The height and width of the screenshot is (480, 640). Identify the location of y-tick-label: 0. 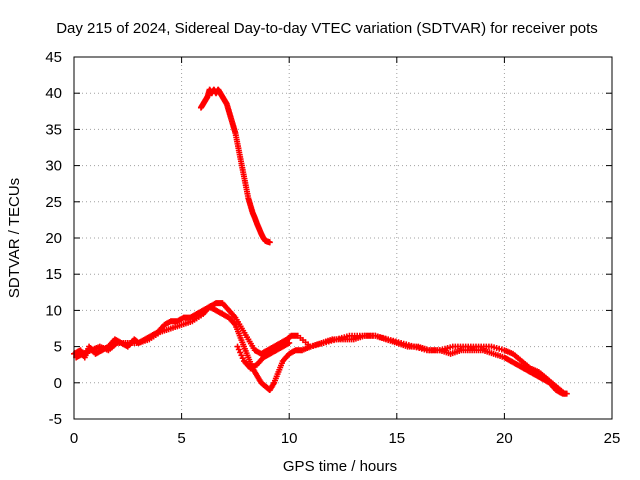
(58, 383).